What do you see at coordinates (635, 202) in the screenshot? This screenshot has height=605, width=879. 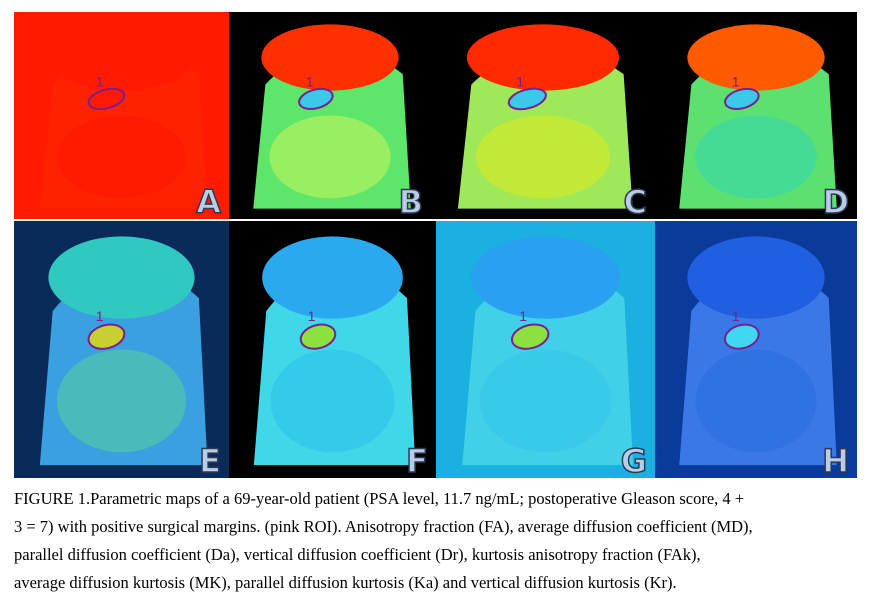 I see `panel-label: C` at bounding box center [635, 202].